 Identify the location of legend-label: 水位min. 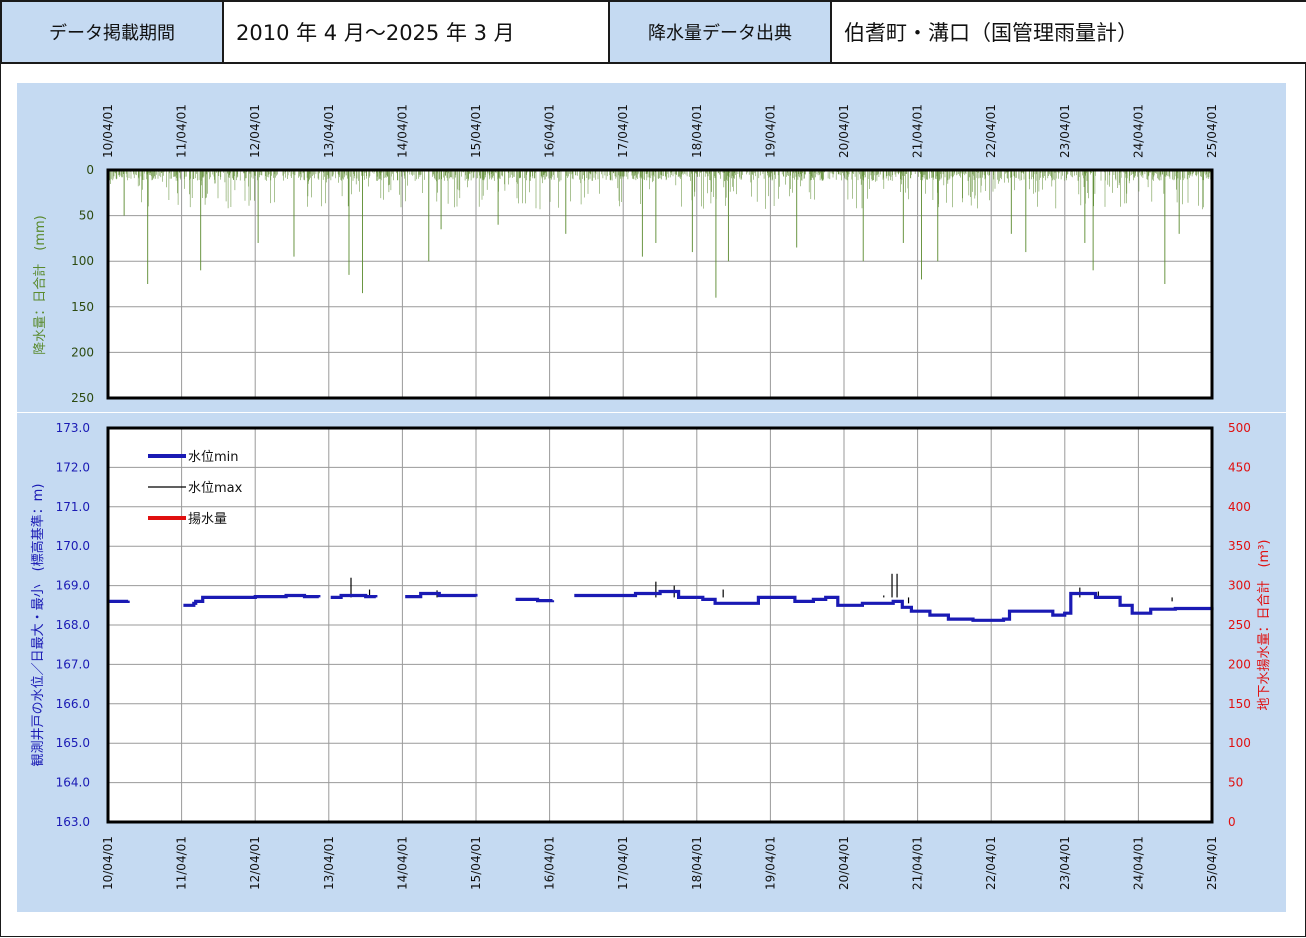
(213, 457).